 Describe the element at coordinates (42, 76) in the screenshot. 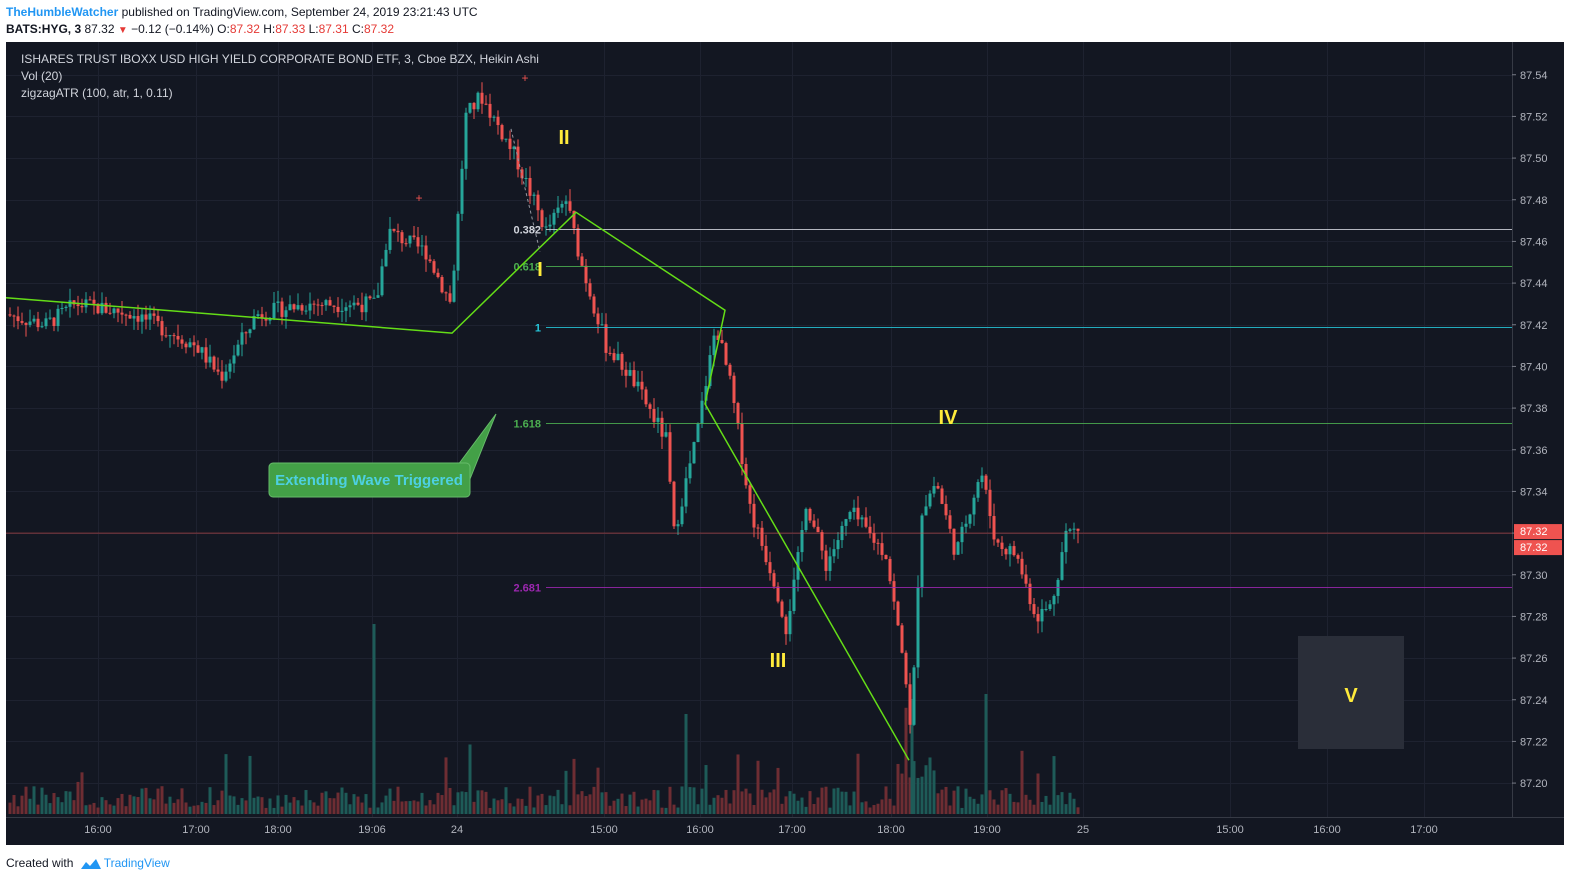

I see `volume-legend: Vol (20)` at that location.